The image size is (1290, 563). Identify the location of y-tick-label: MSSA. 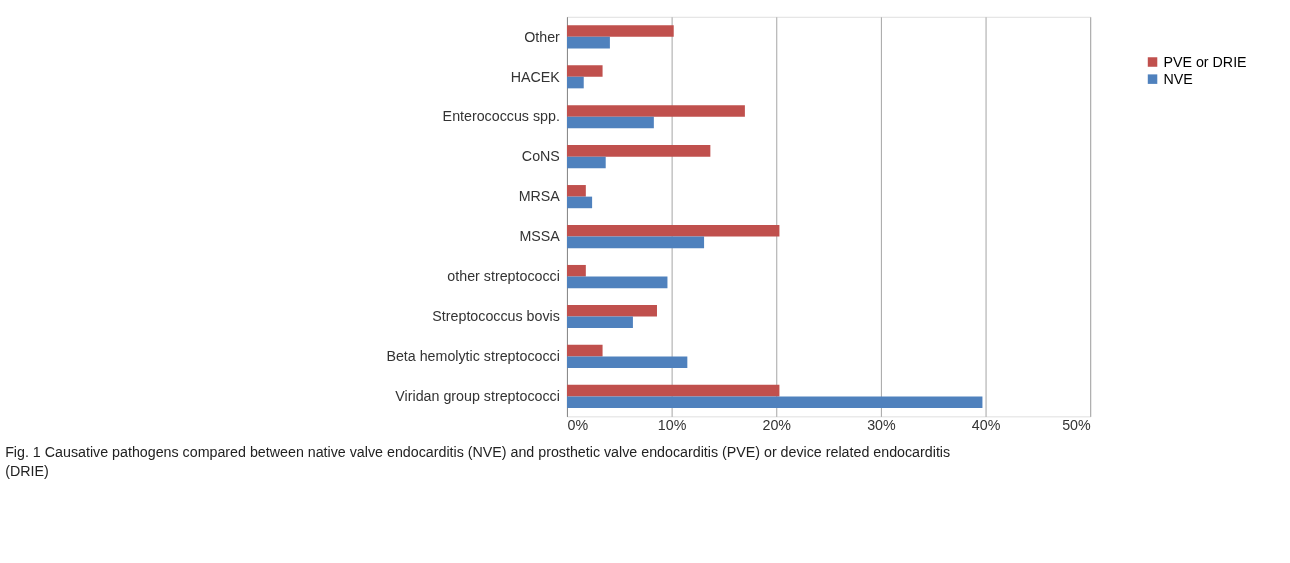
(540, 236).